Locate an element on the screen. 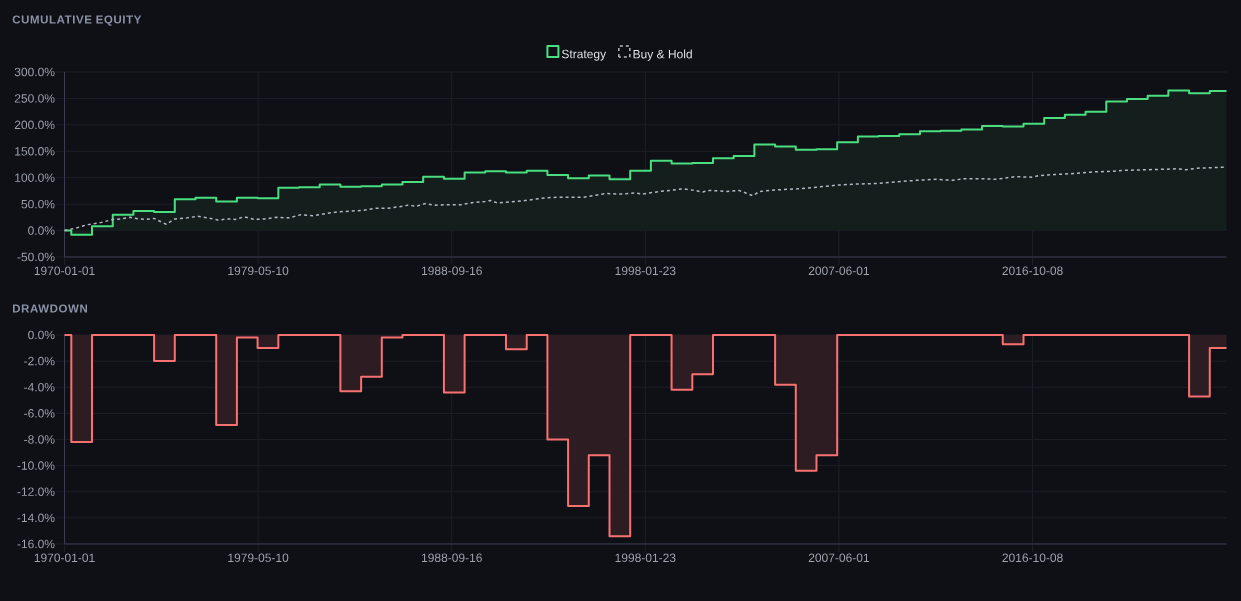 This screenshot has height=601, width=1241. y-tick-label: 300.0% is located at coordinates (34, 72).